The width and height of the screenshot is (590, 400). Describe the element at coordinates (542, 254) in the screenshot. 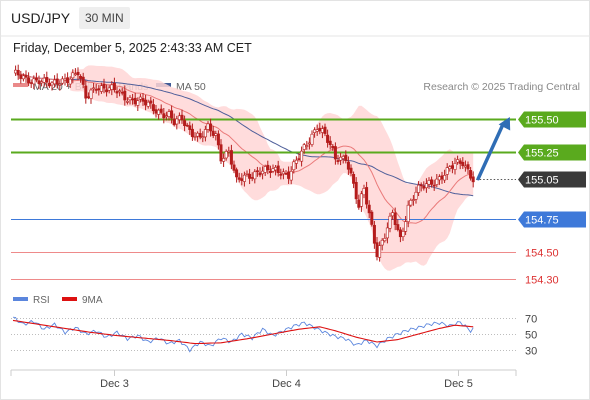

I see `level-label-154-50: 154.50` at that location.